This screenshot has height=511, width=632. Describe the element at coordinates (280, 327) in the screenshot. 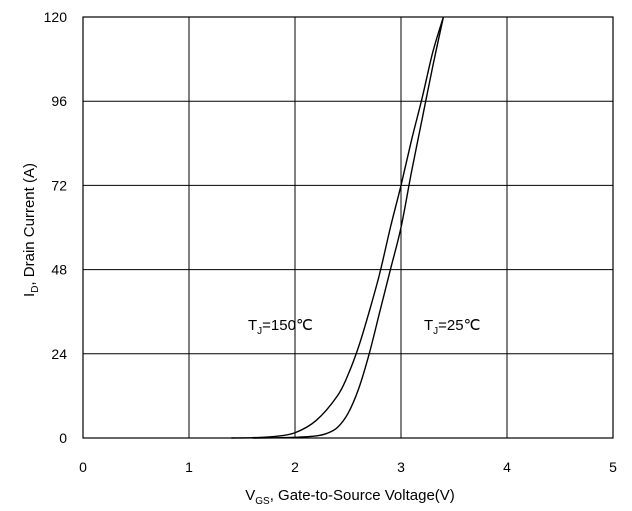

I see `series-label-150c: TJ=150℃` at that location.